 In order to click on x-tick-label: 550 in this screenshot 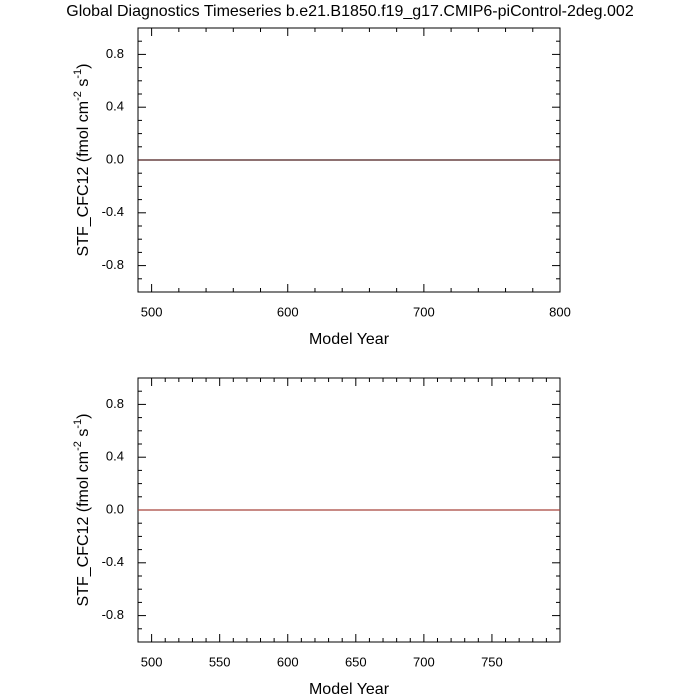, I will do `click(220, 661)`.